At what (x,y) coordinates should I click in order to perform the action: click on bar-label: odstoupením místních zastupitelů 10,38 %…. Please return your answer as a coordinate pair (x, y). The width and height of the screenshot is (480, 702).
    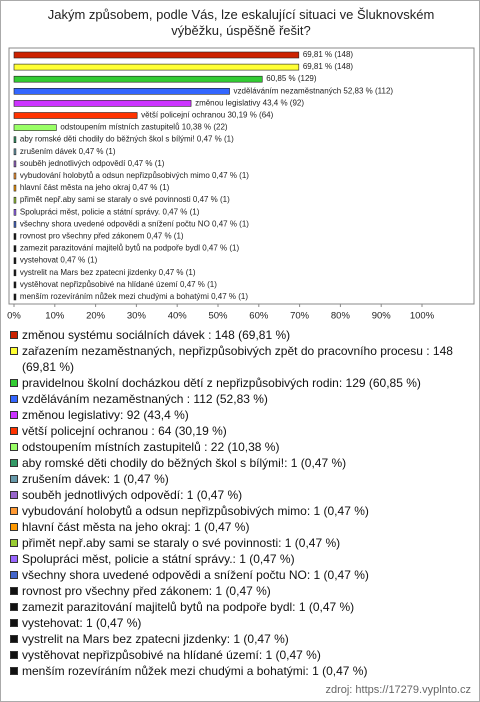
    Looking at the image, I should click on (144, 127).